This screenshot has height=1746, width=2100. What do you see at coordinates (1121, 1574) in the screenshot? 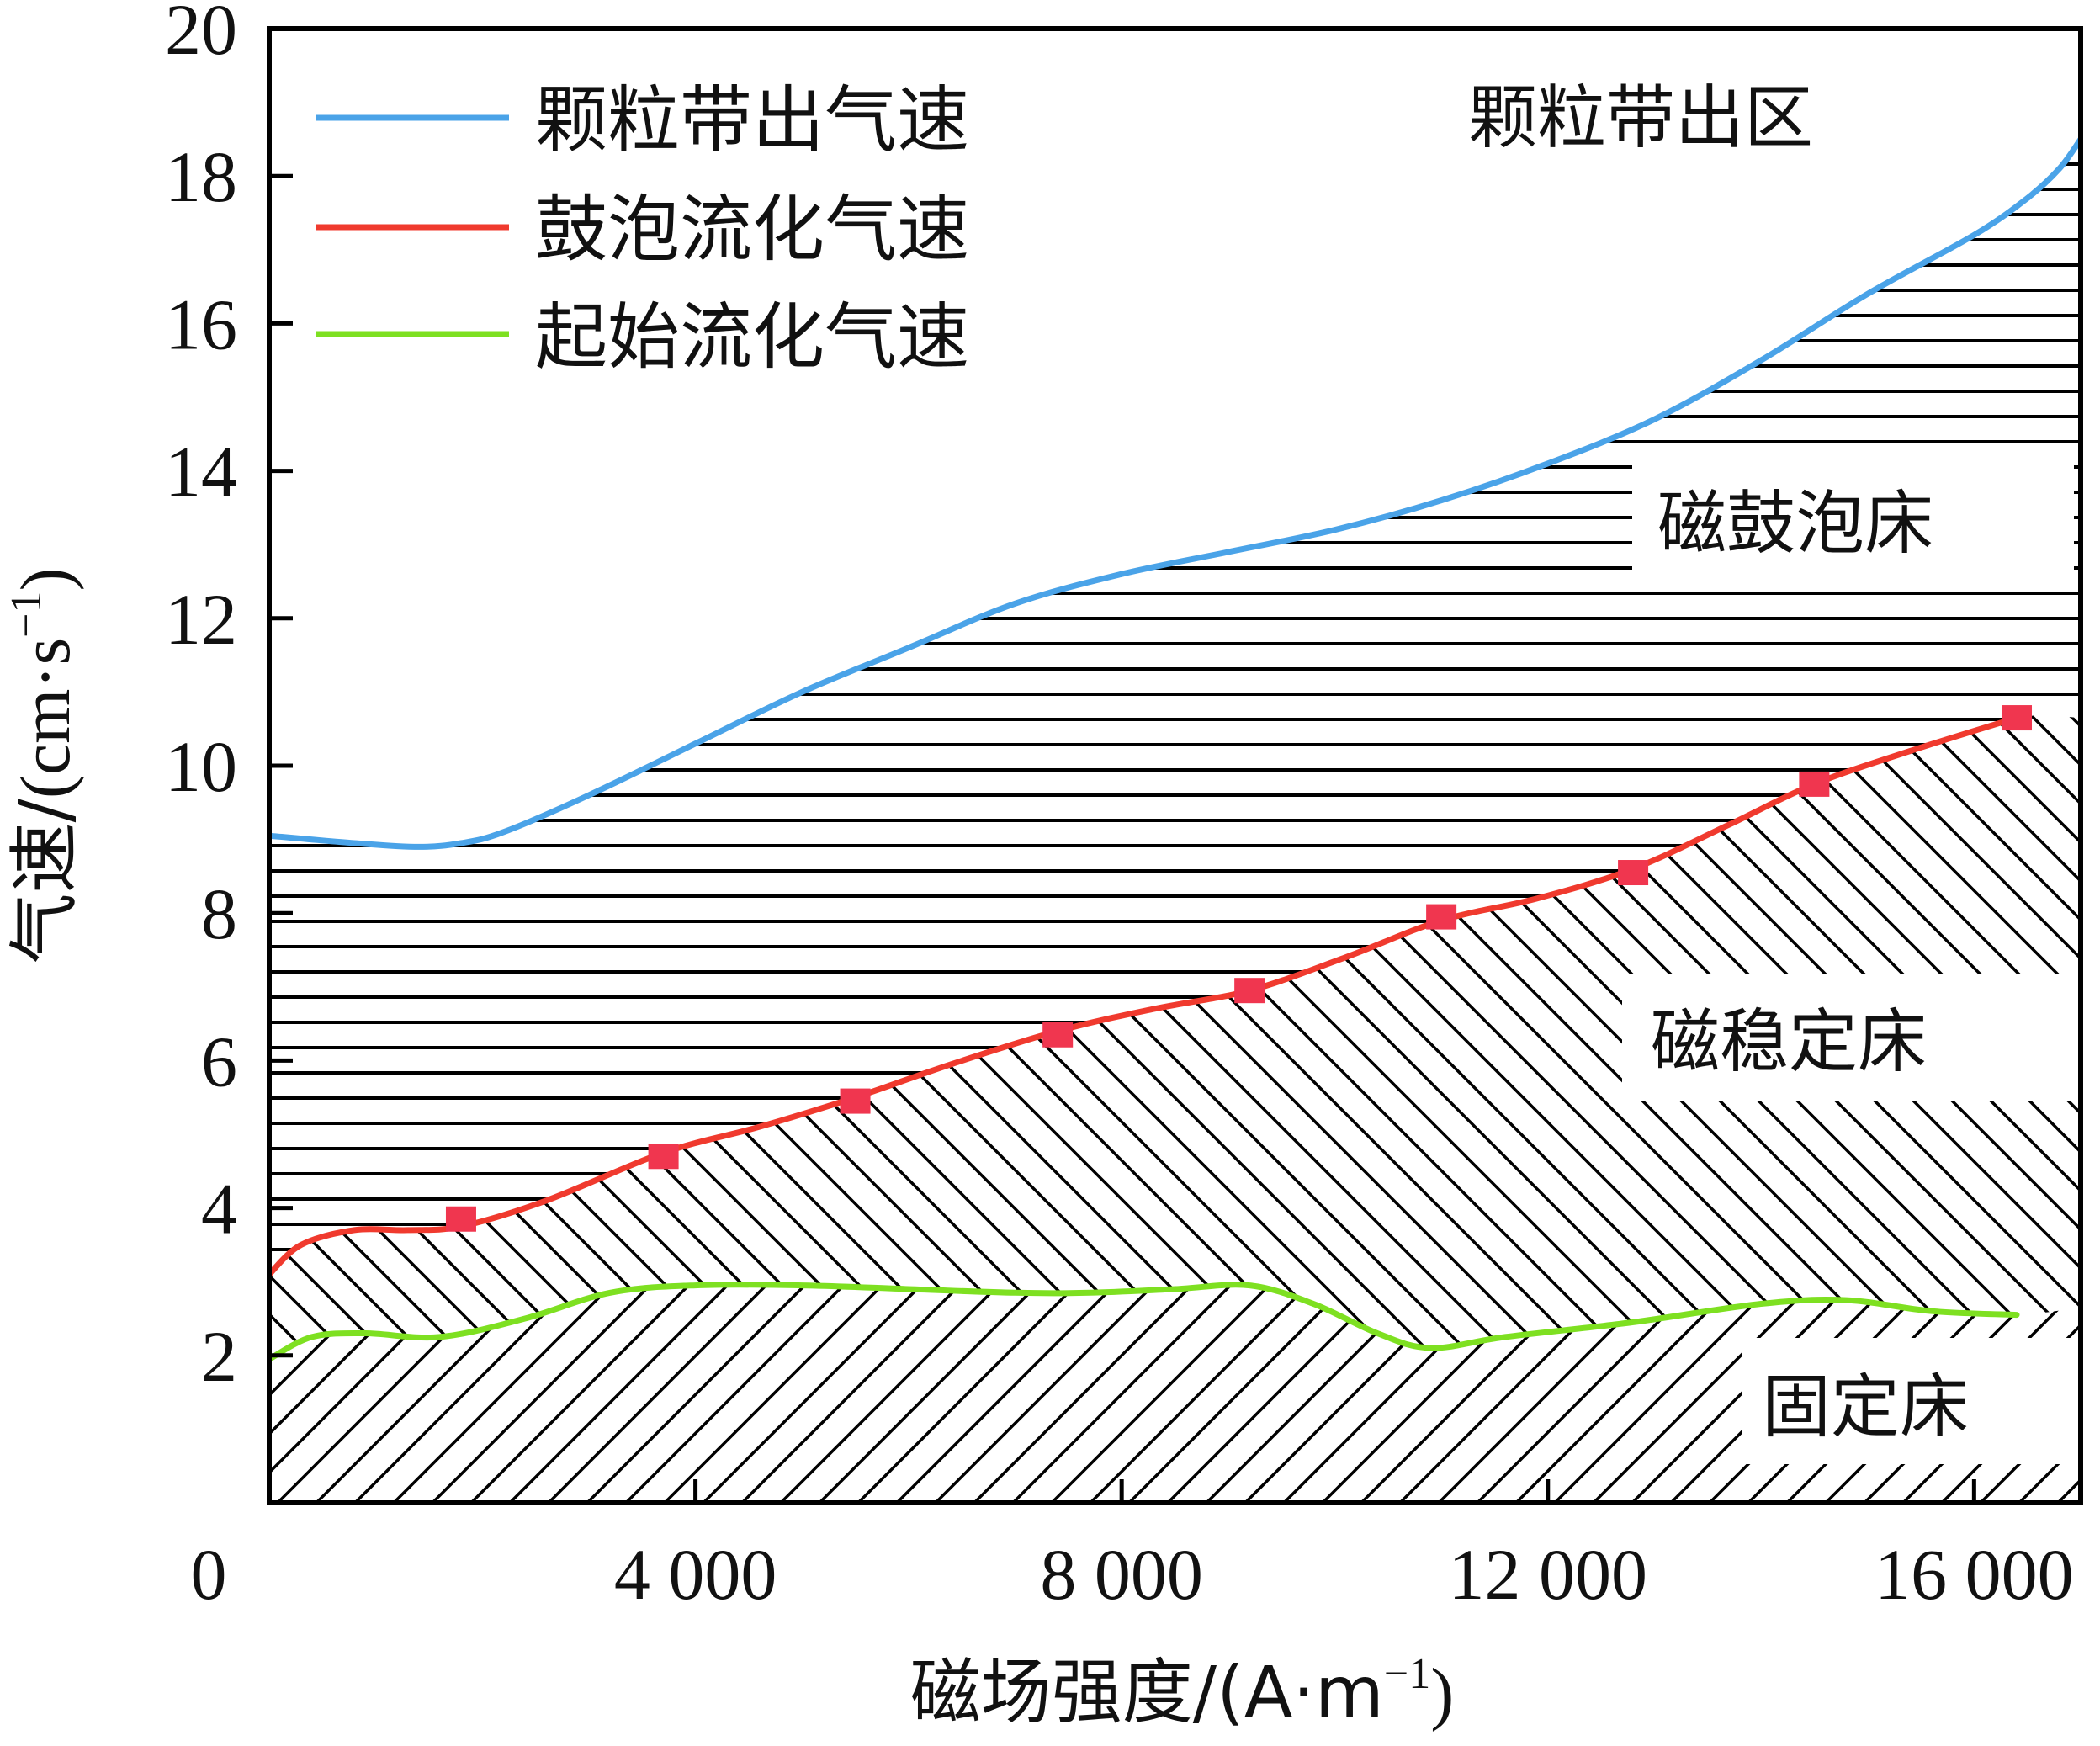
I see `x-tick-label: 8 000` at bounding box center [1121, 1574].